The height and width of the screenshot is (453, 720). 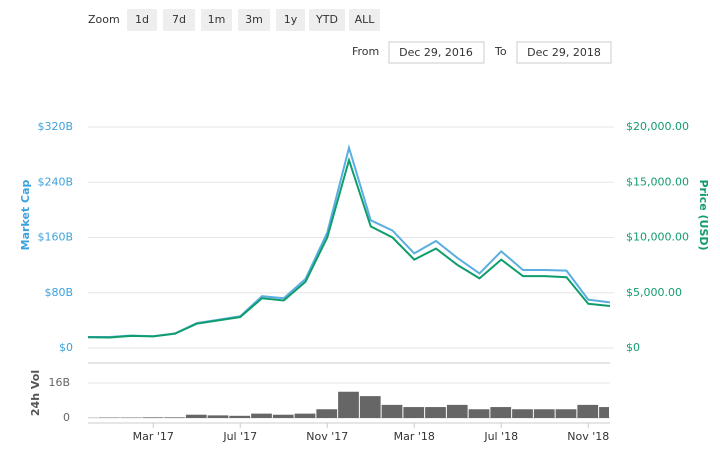 What do you see at coordinates (633, 347) in the screenshot?
I see `y2-tick-label: $0` at bounding box center [633, 347].